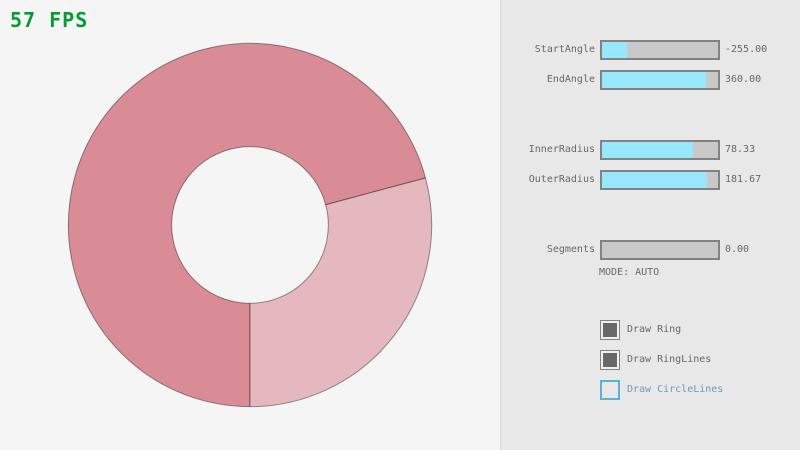  I want to click on checkbox-label-draw-circlelines: Draw CircleLines, so click(675, 389).